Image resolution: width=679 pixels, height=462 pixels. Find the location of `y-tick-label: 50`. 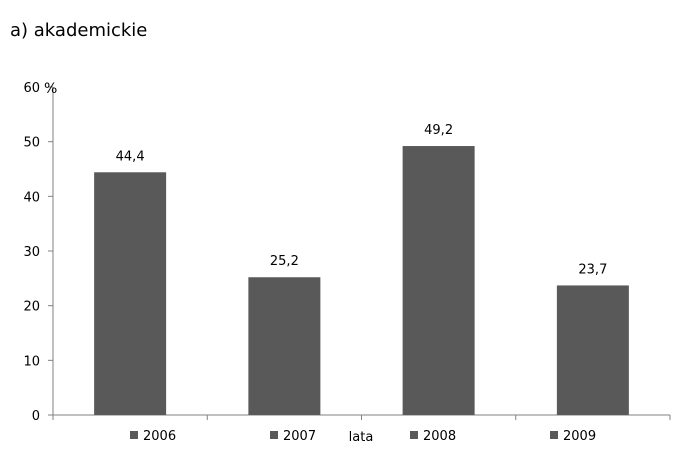

y-tick-label: 50 is located at coordinates (31, 143).